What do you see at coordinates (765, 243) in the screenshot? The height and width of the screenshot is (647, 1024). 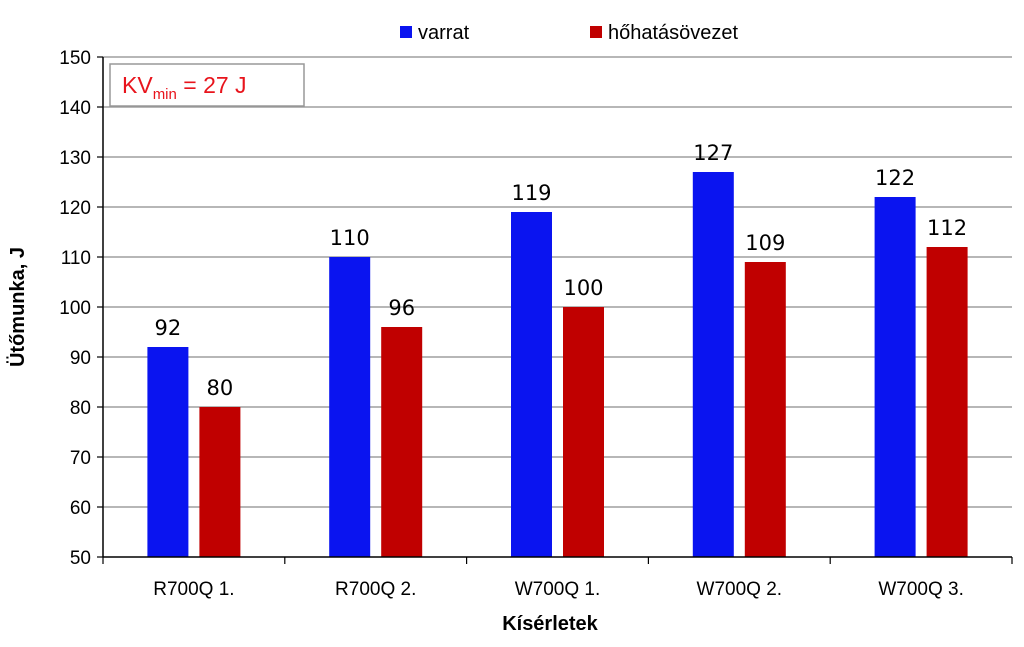 I see `data-label: 109` at bounding box center [765, 243].